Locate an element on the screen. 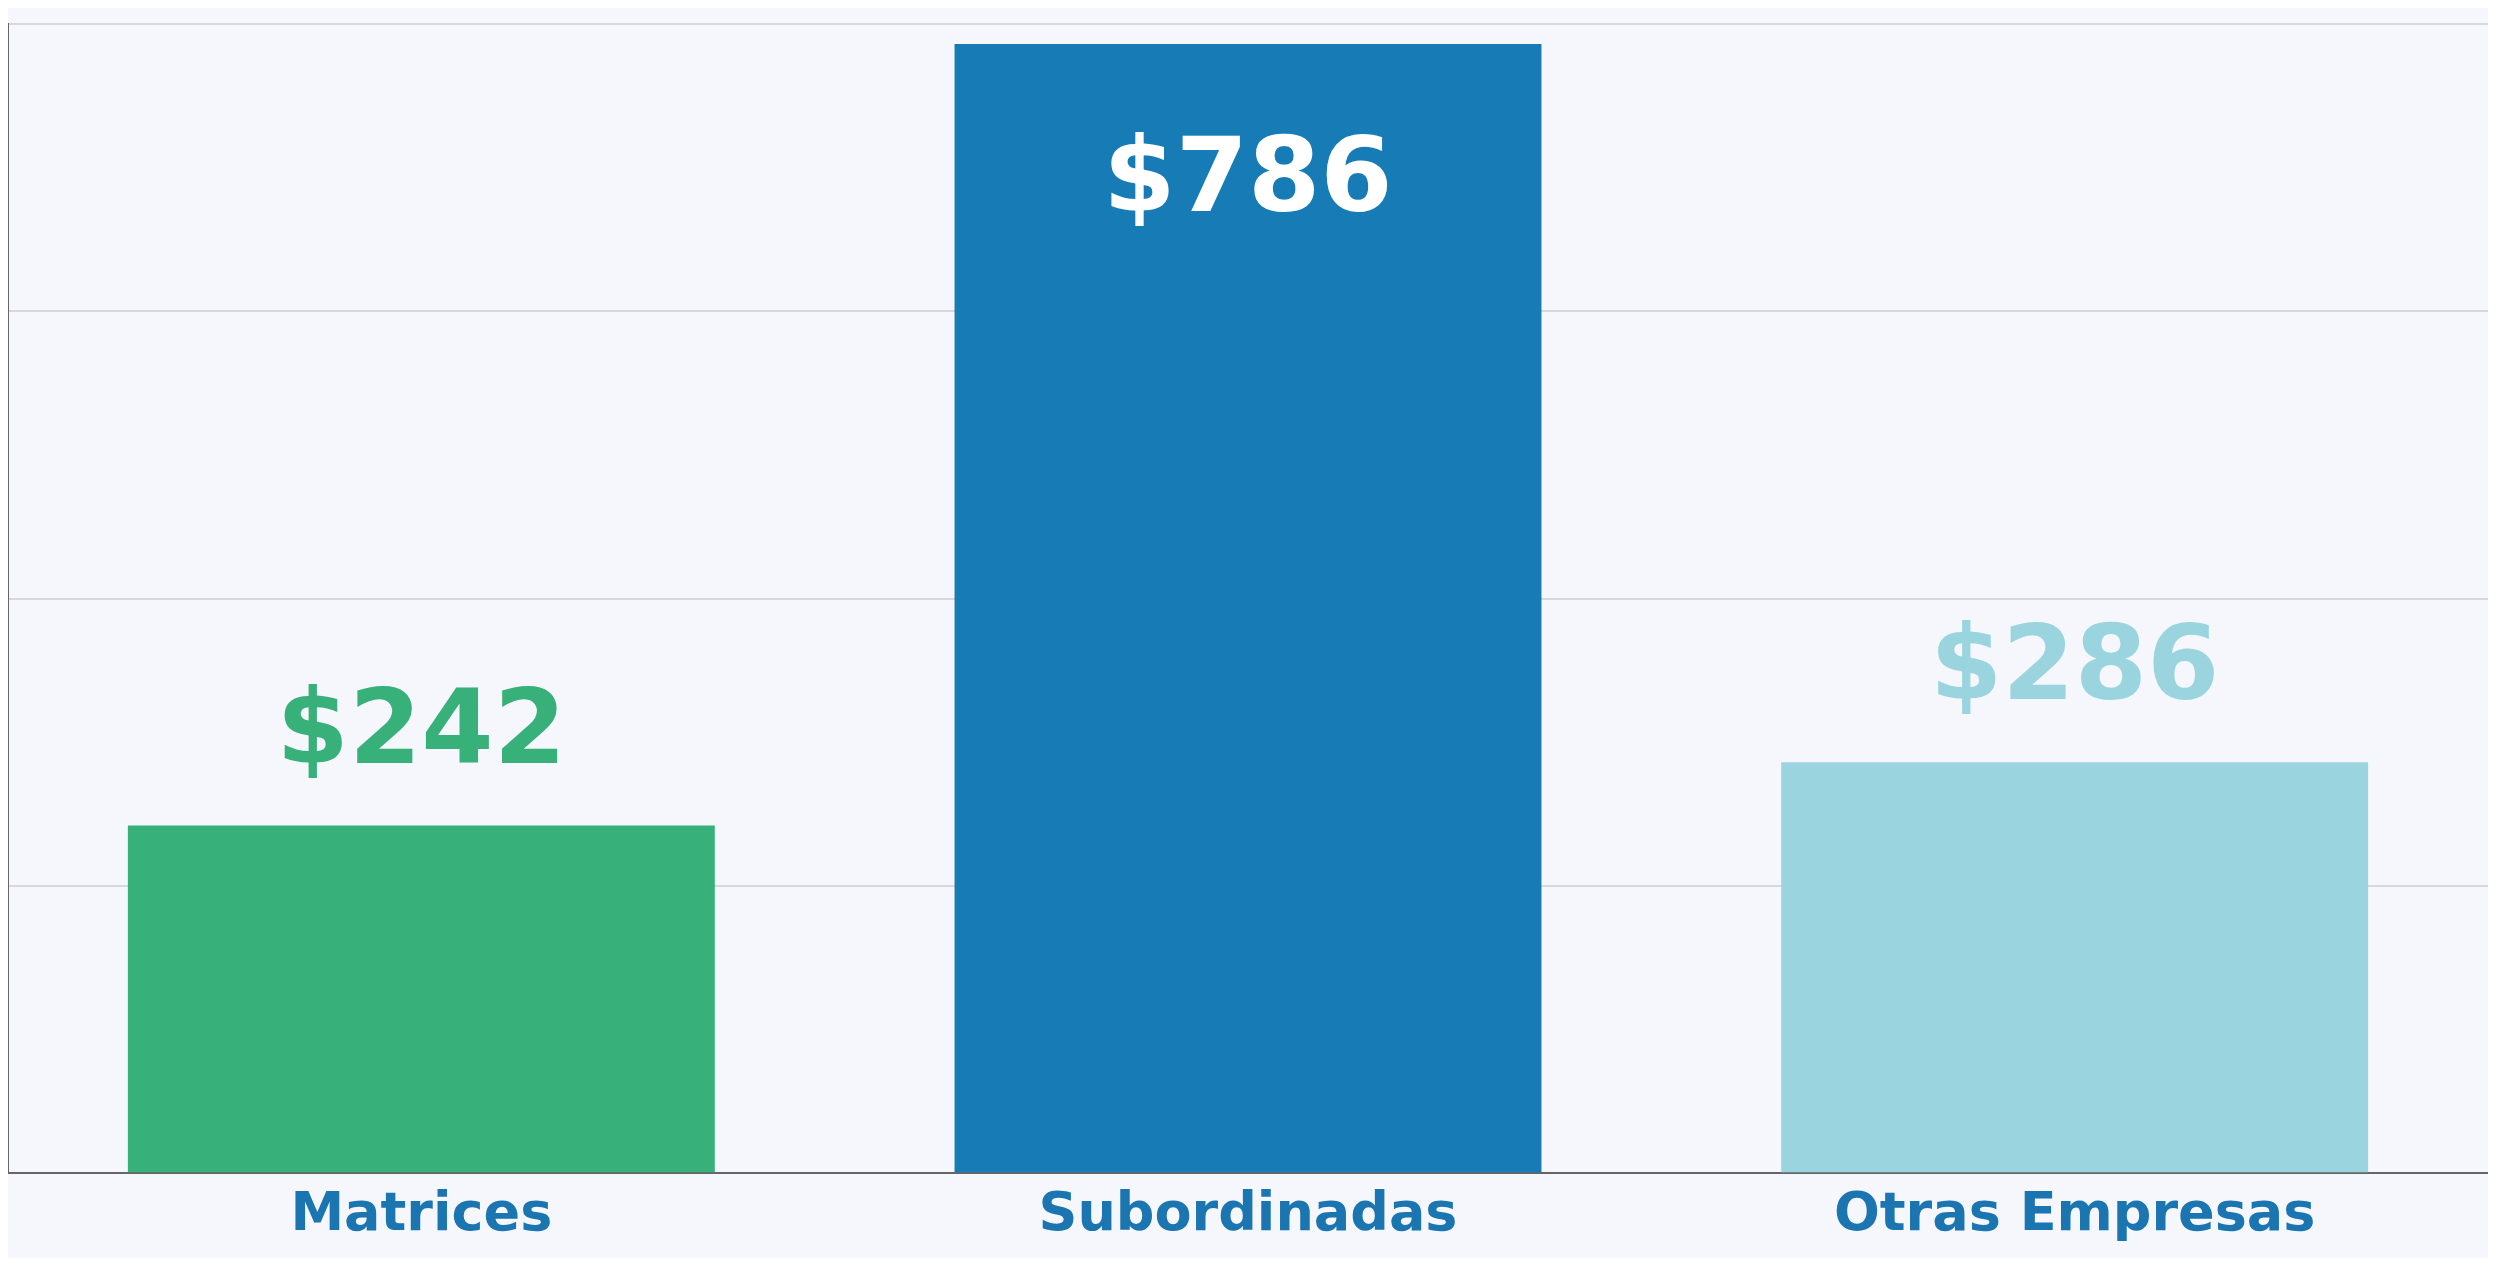 The height and width of the screenshot is (1274, 2501). x-tick-label: Otras Empresas is located at coordinates (2074, 1211).